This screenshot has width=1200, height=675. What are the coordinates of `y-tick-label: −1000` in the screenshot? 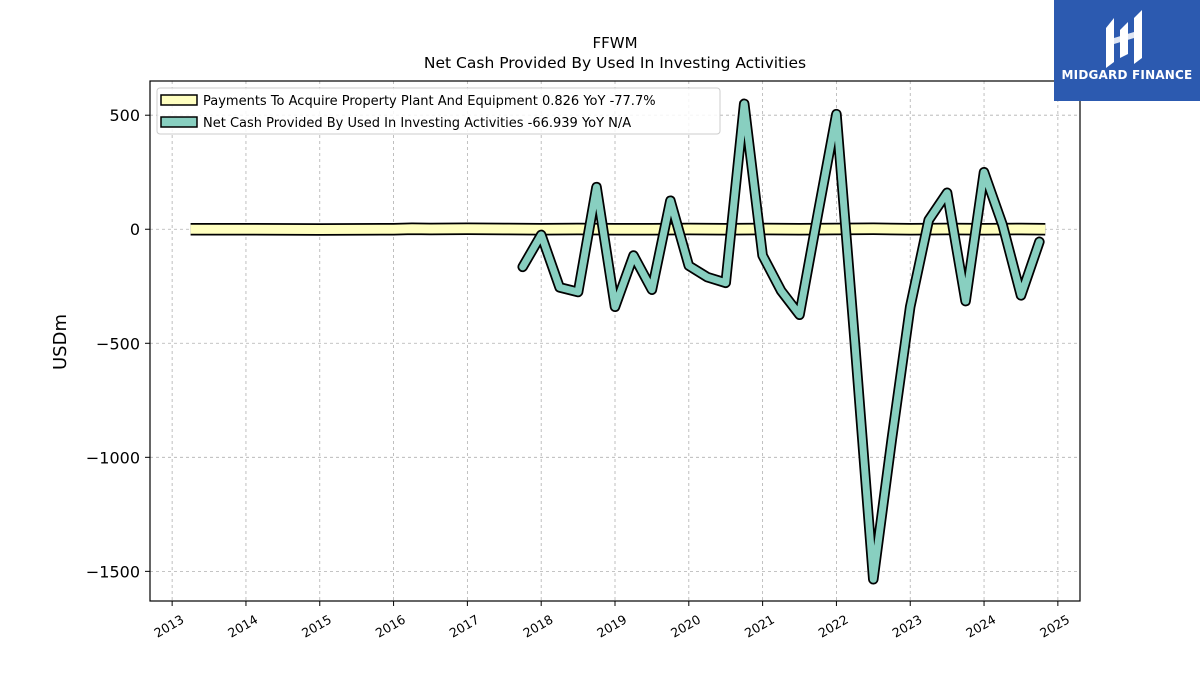 It's located at (113, 457).